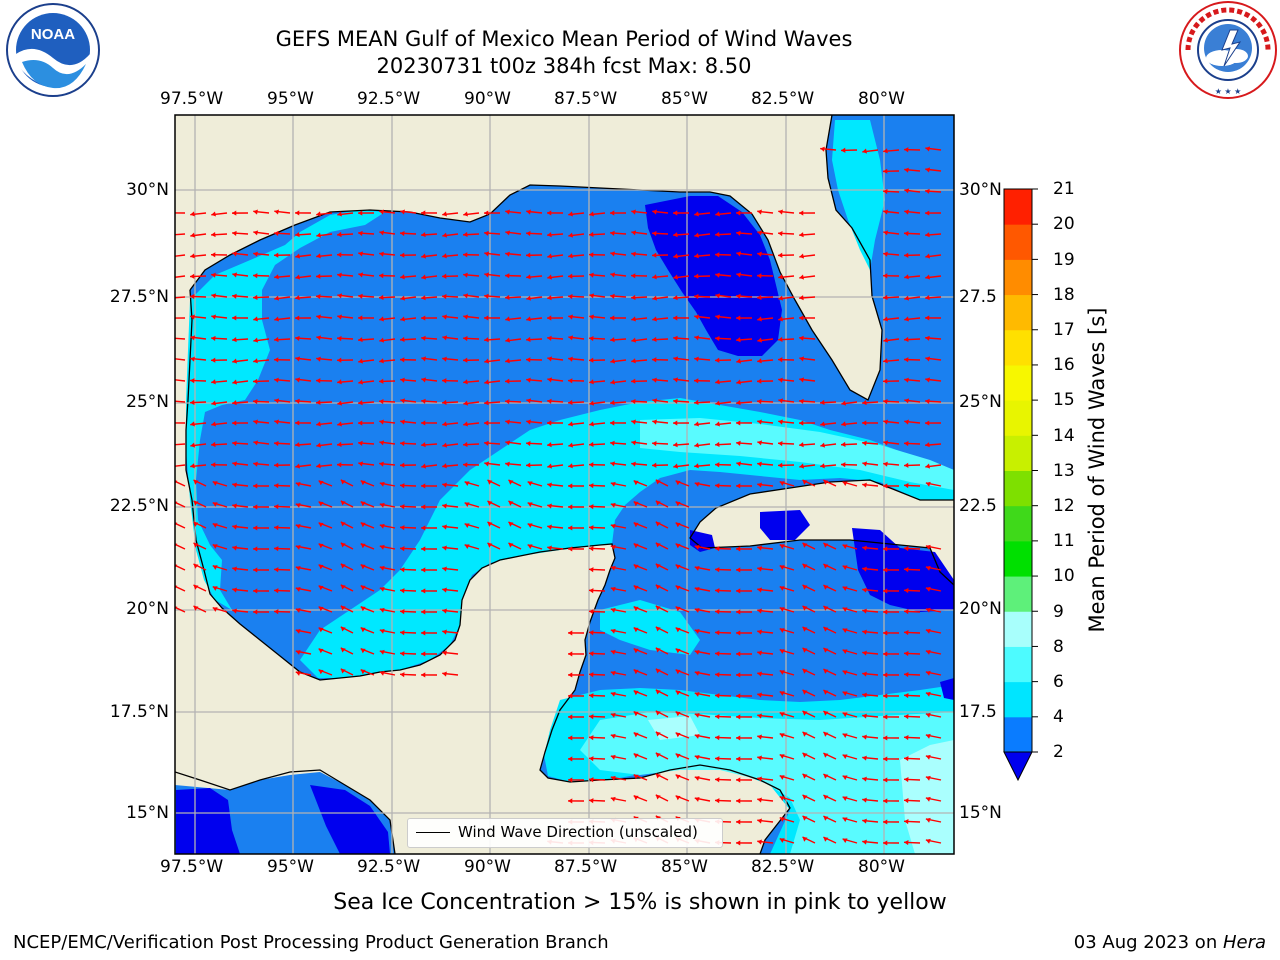 The width and height of the screenshot is (1280, 960). I want to click on wind-wave-arrow, so click(180, 276).